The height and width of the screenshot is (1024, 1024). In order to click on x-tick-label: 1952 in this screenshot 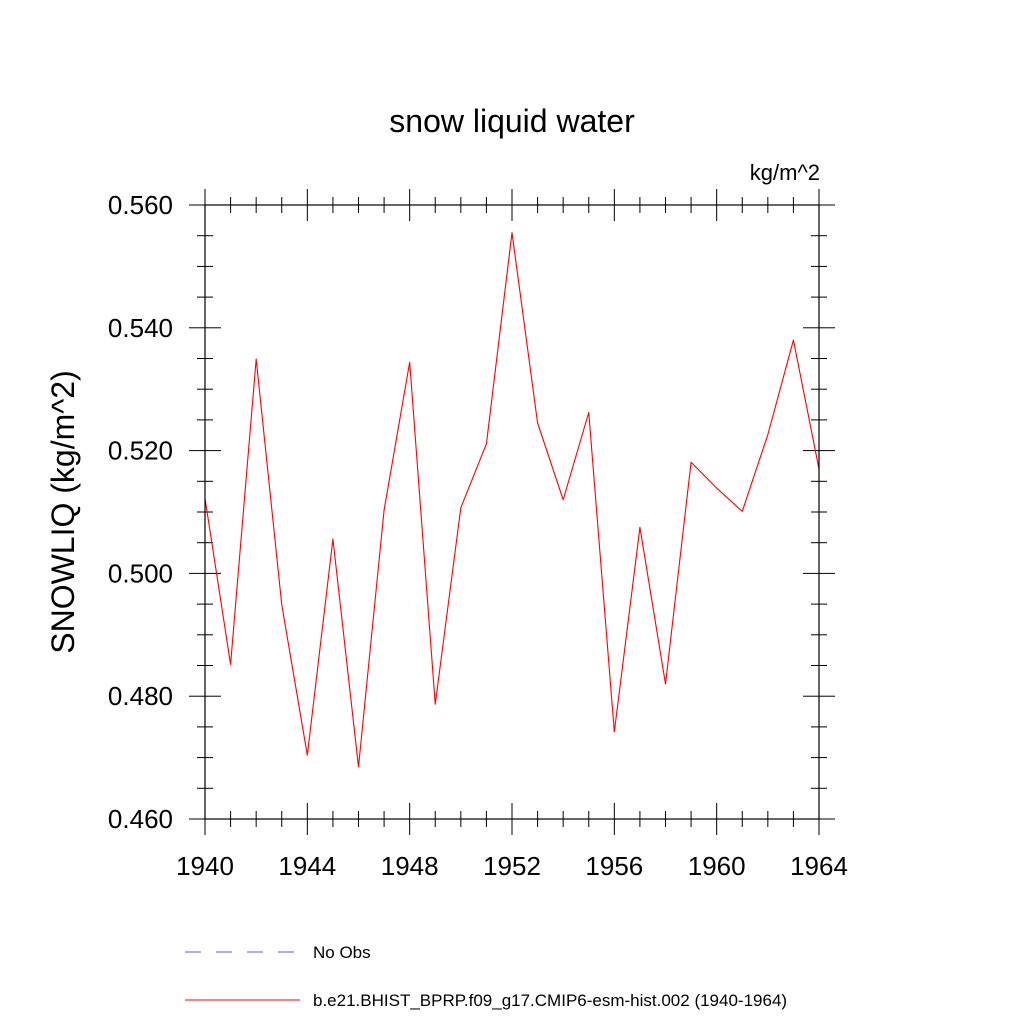, I will do `click(512, 866)`.